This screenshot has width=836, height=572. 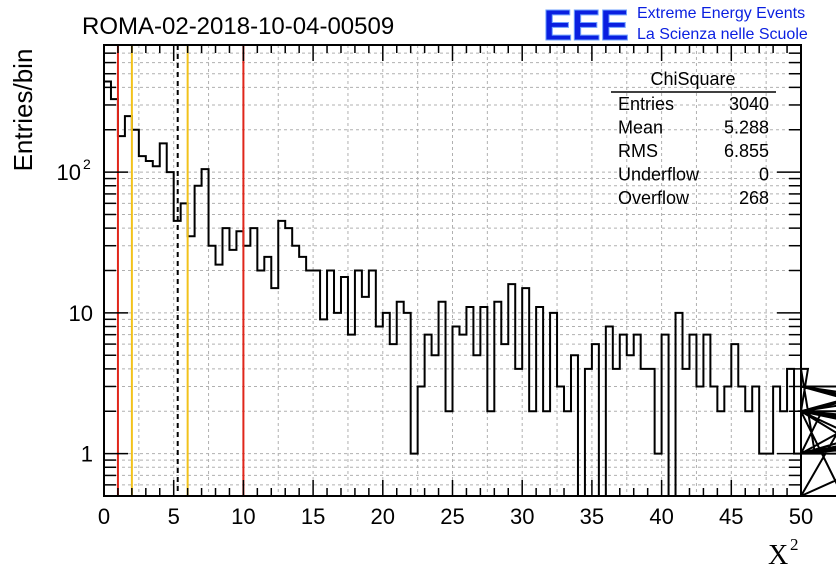 What do you see at coordinates (721, 13) in the screenshot?
I see `eee-logo-line1: Extreme Energy Events` at bounding box center [721, 13].